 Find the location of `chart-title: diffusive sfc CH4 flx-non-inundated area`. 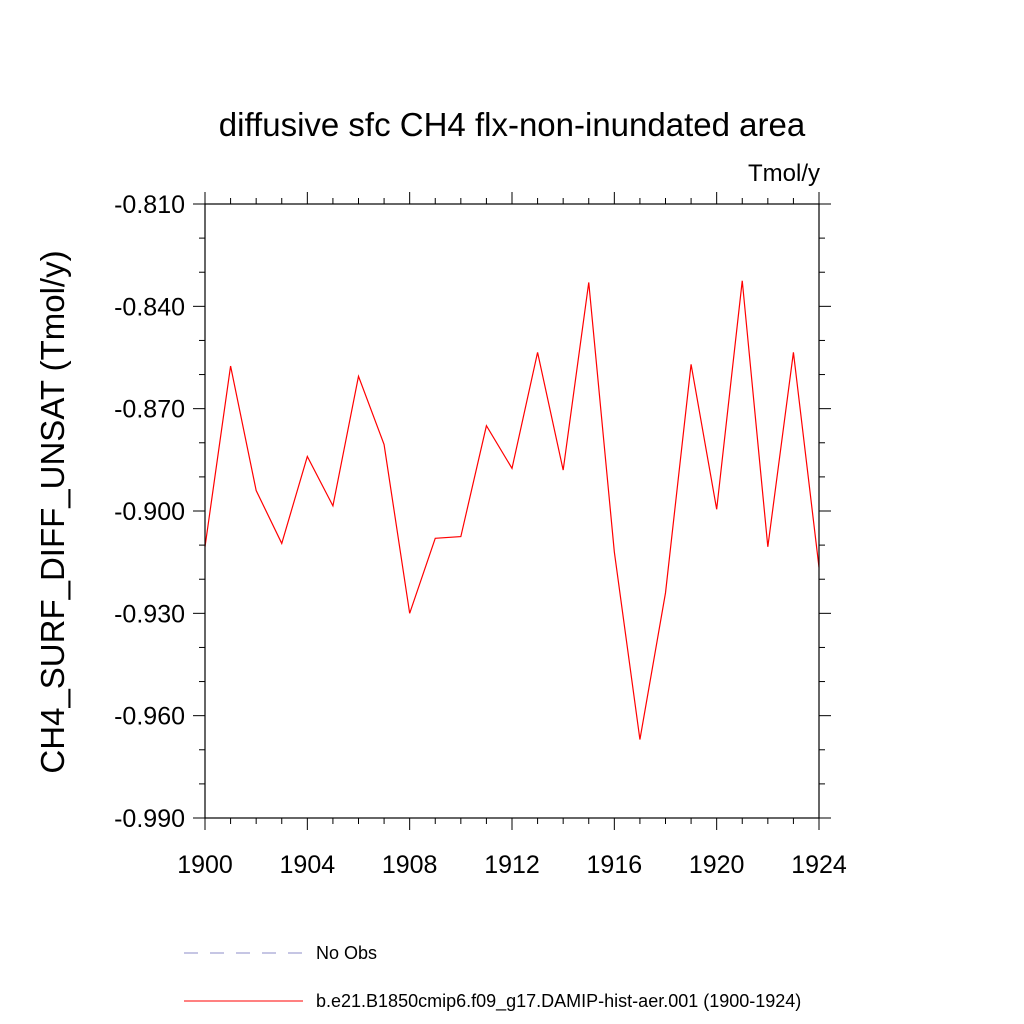

chart-title: diffusive sfc CH4 flx-non-inundated area is located at coordinates (512, 124).